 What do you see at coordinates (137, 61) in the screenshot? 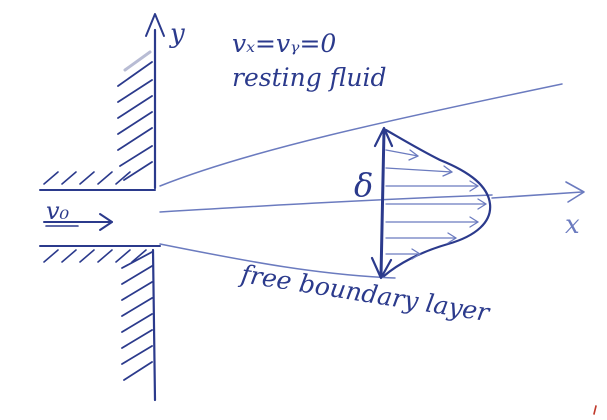
I see `faint-stroke` at bounding box center [137, 61].